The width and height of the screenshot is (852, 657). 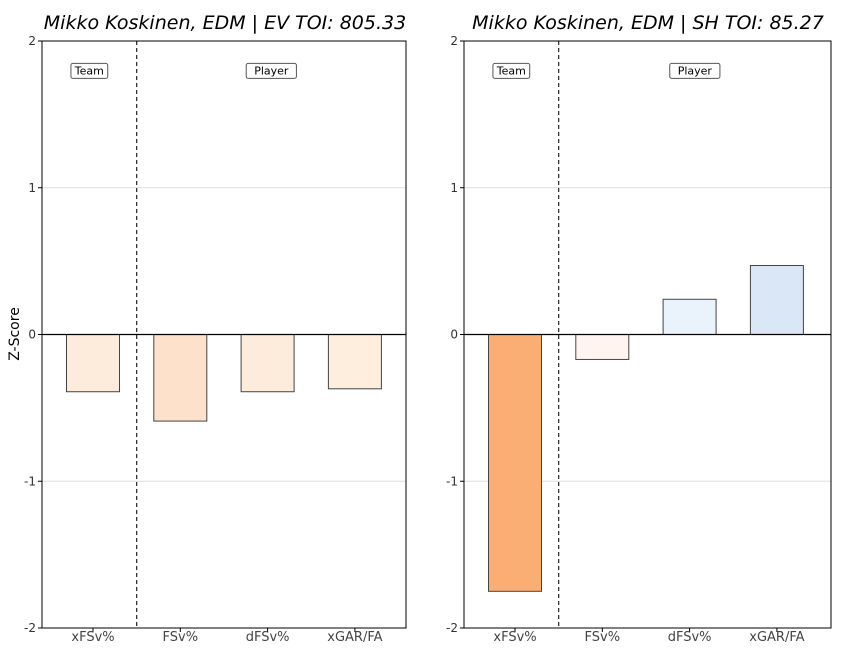 What do you see at coordinates (15, 334) in the screenshot?
I see `y-axis-label: Z-Score` at bounding box center [15, 334].